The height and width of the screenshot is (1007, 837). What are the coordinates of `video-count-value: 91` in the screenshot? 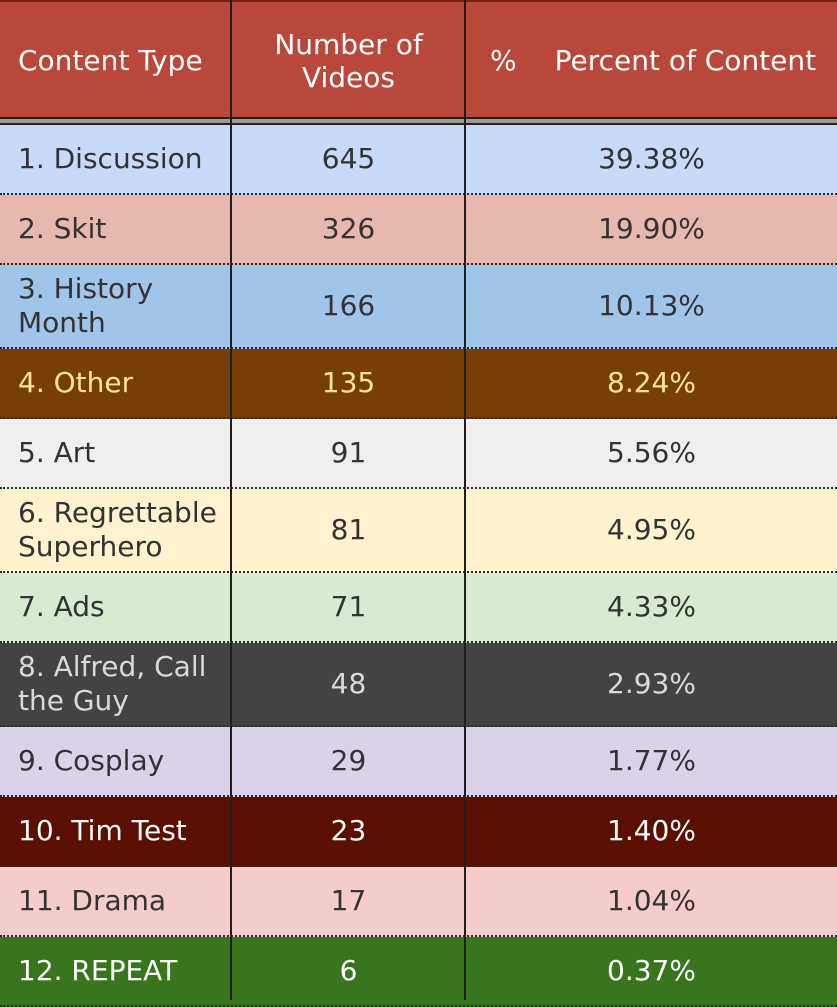 It's located at (348, 452).